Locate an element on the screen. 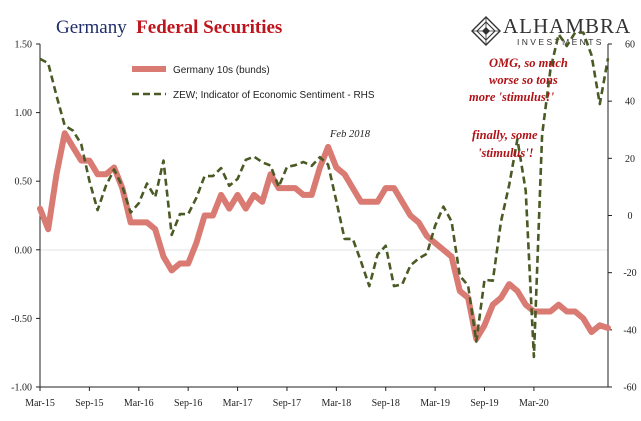 The width and height of the screenshot is (641, 421). x-tick-label: Mar-17 is located at coordinates (238, 403).